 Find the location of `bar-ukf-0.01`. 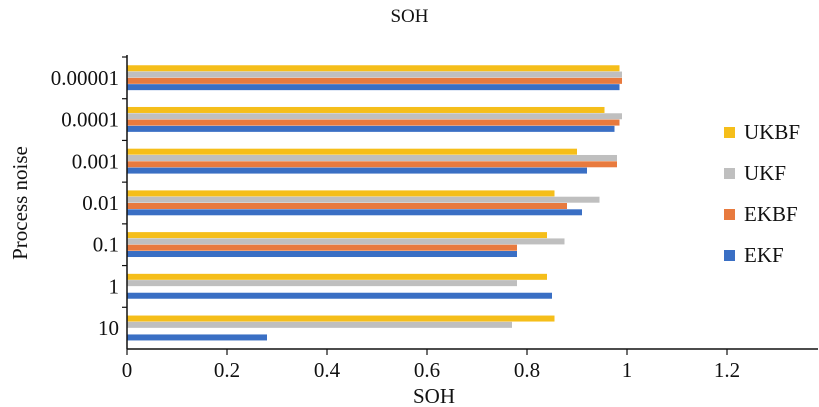

bar-ukf-0.01 is located at coordinates (363, 199).